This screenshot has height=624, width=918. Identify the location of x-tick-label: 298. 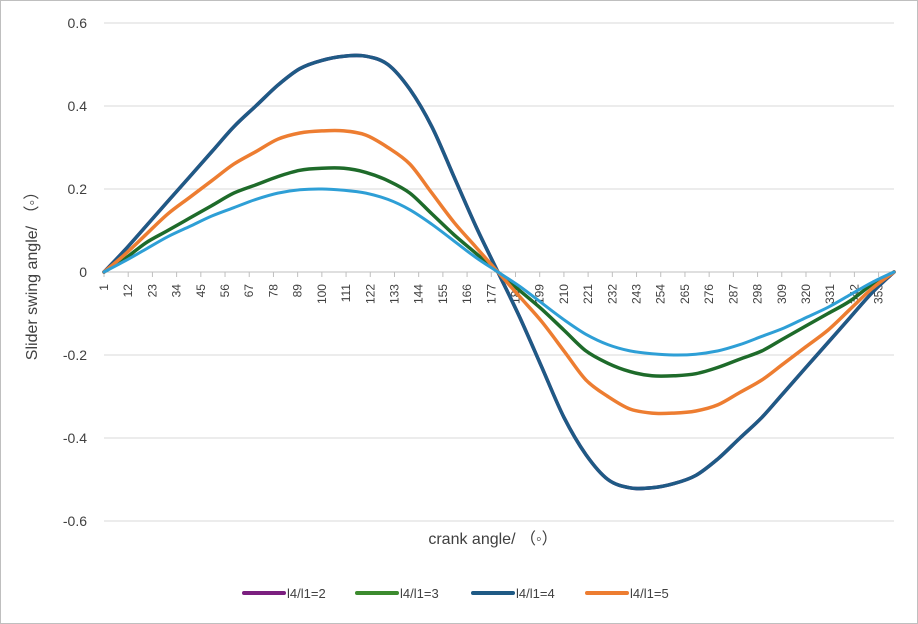
(758, 294).